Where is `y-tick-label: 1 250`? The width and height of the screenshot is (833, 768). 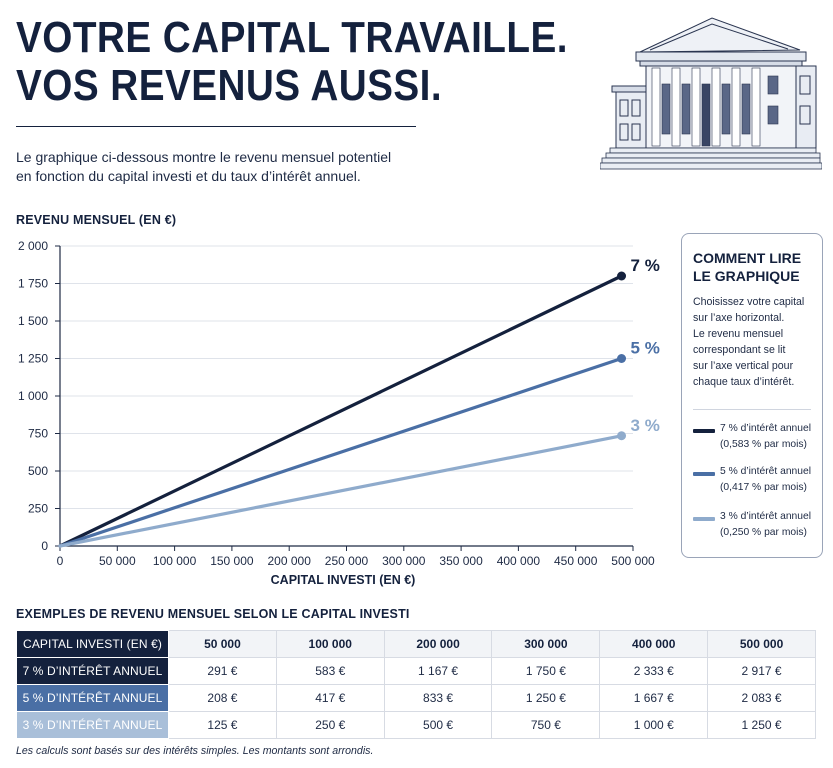 y-tick-label: 1 250 is located at coordinates (33, 359).